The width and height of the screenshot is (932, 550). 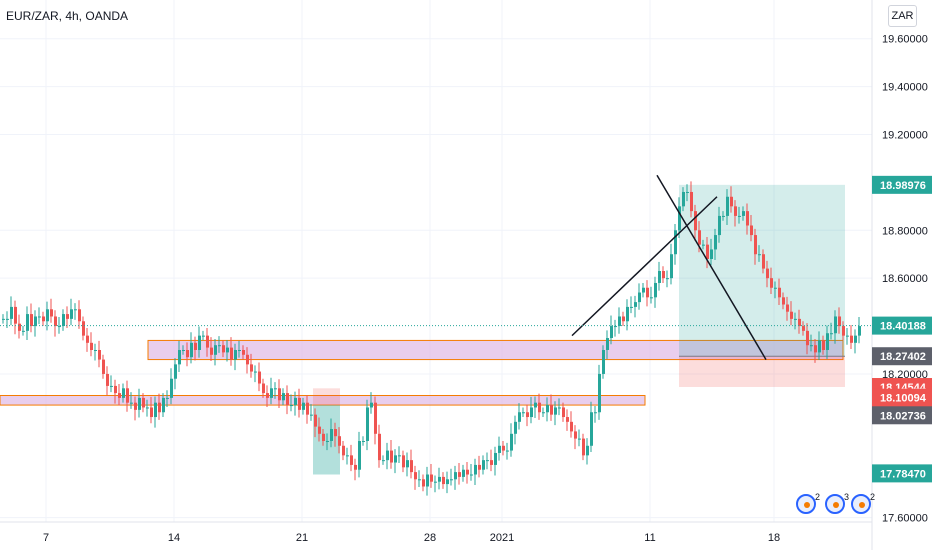 What do you see at coordinates (905, 375) in the screenshot?
I see `y-tick-label: 18.20000` at bounding box center [905, 375].